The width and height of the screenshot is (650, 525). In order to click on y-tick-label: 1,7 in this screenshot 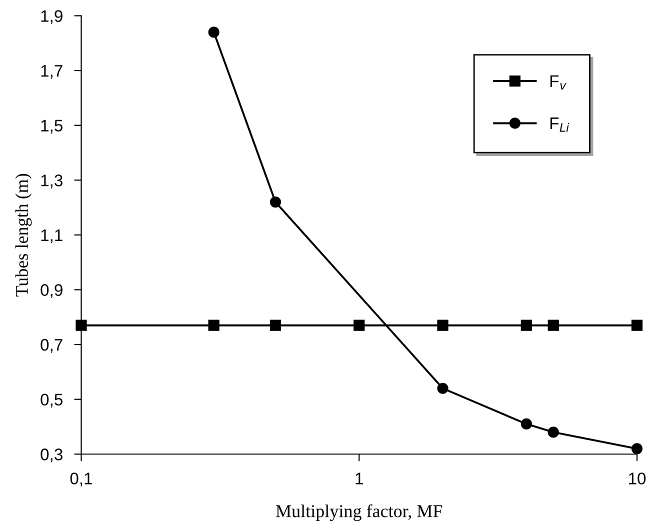, I will do `click(51, 72)`.